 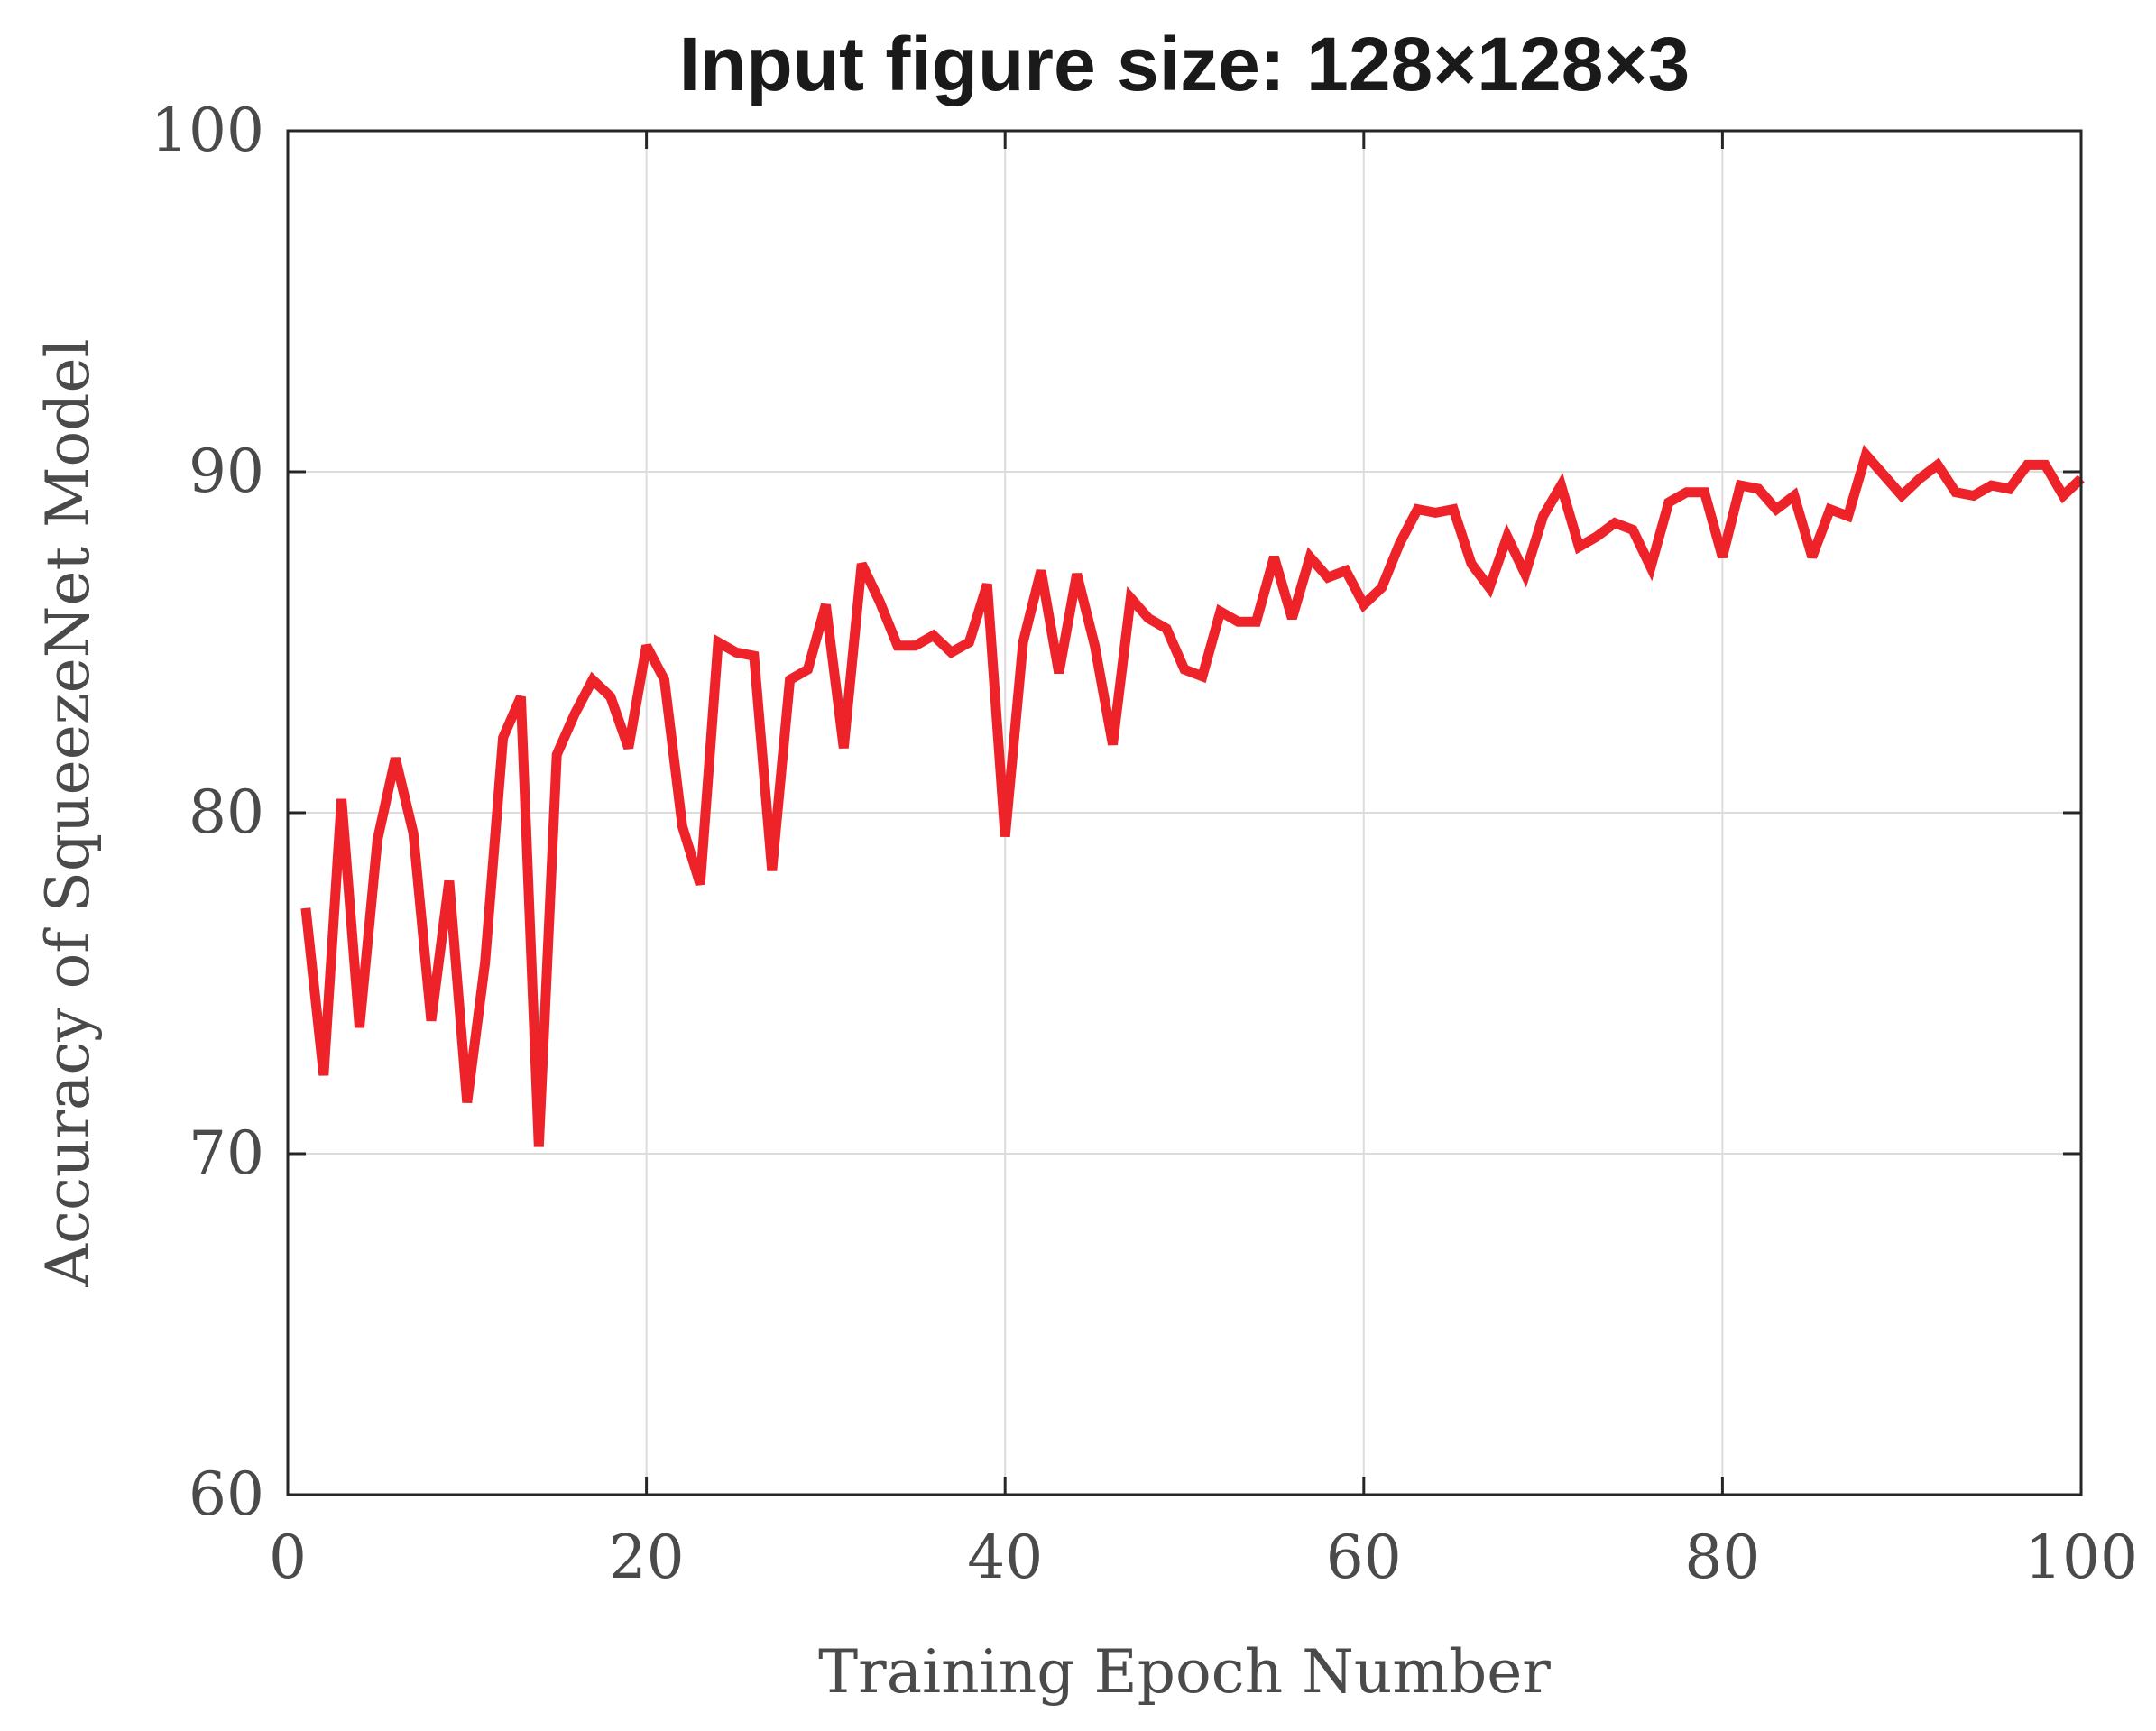 I want to click on x-tick-label: 40, so click(x=1005, y=1557).